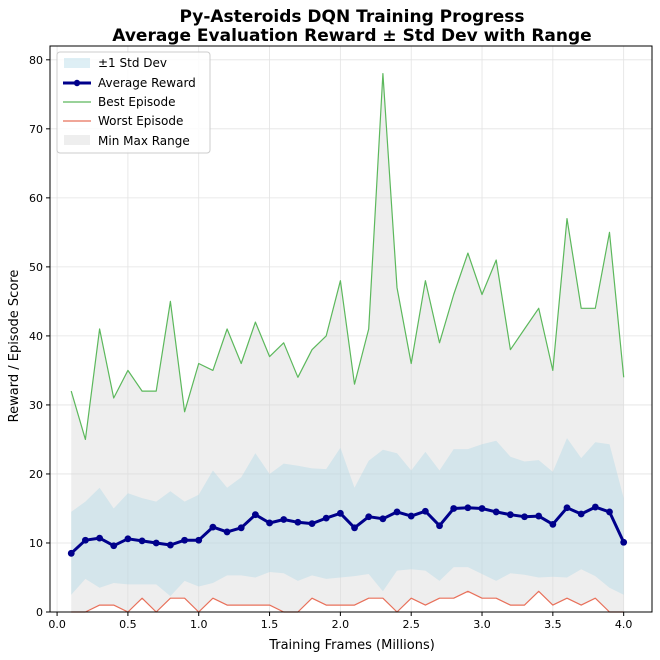 The image size is (660, 660). What do you see at coordinates (77, 83) in the screenshot?
I see `legend-marker-average-reward` at bounding box center [77, 83].